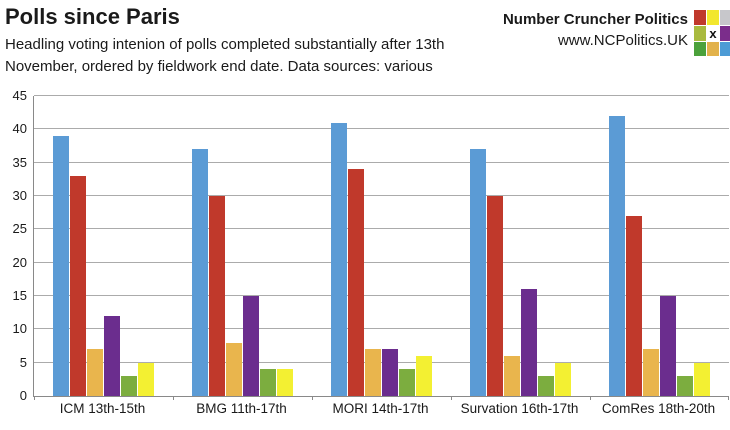 Image resolution: width=730 pixels, height=430 pixels. I want to click on x-axis-category-label: ICM 13th-15th, so click(102, 408).